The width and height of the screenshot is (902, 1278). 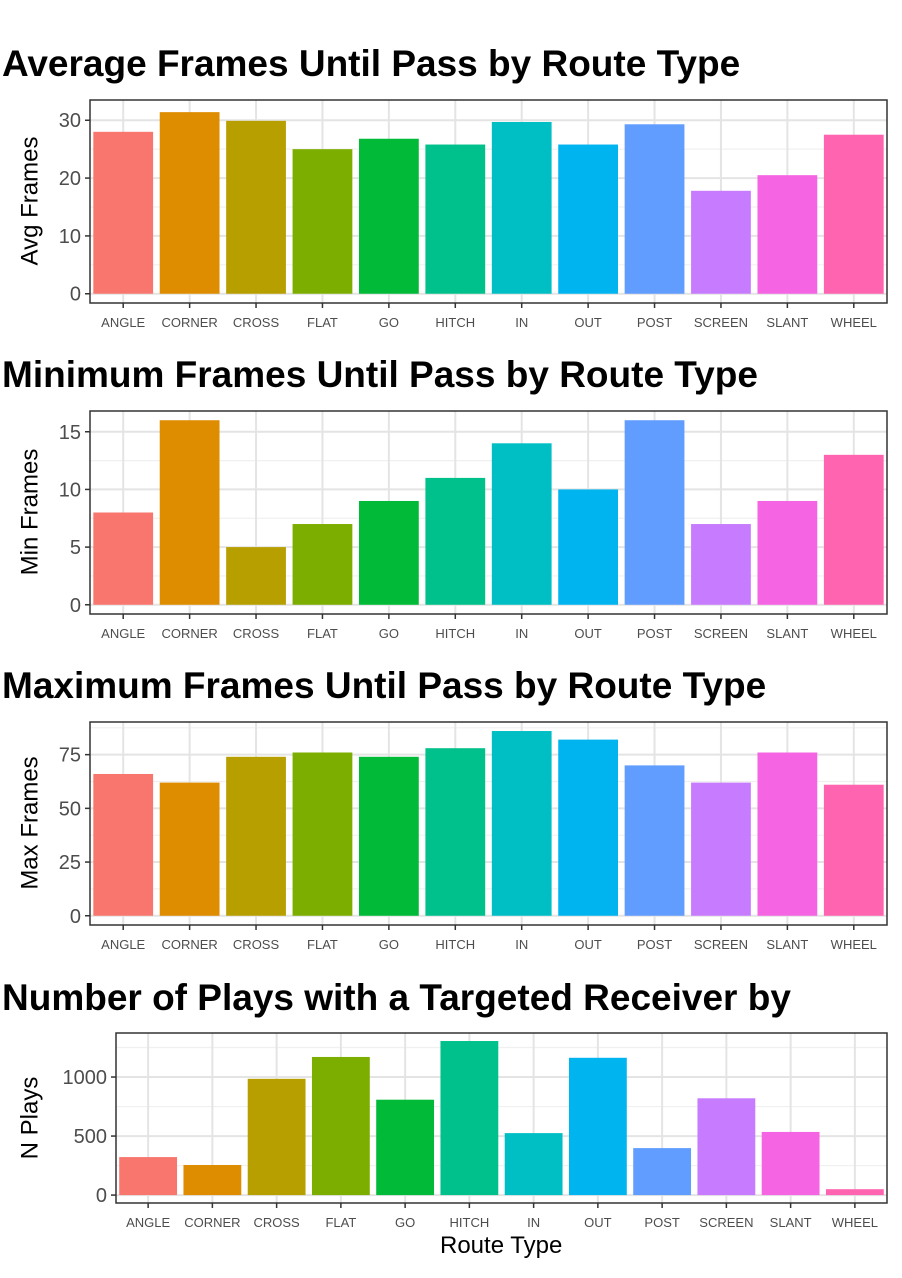 I want to click on y-tick-label: 75, so click(x=70, y=756).